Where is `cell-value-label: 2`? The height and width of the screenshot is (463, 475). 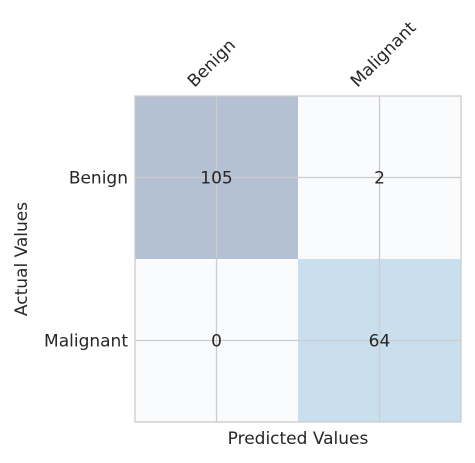 cell-value-label: 2 is located at coordinates (379, 179).